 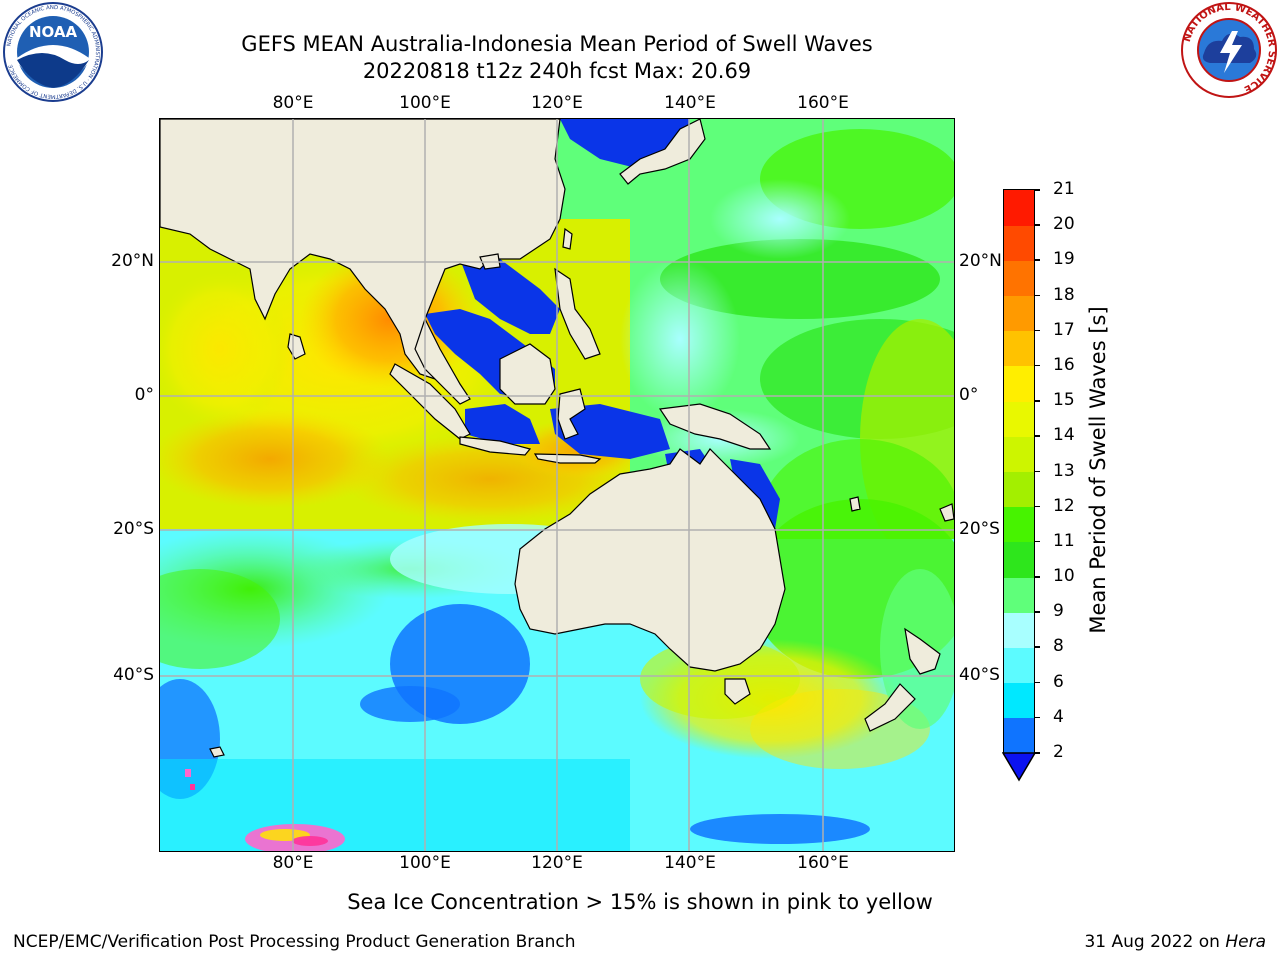 I want to click on lat-label-left: 40°S, so click(x=133, y=675).